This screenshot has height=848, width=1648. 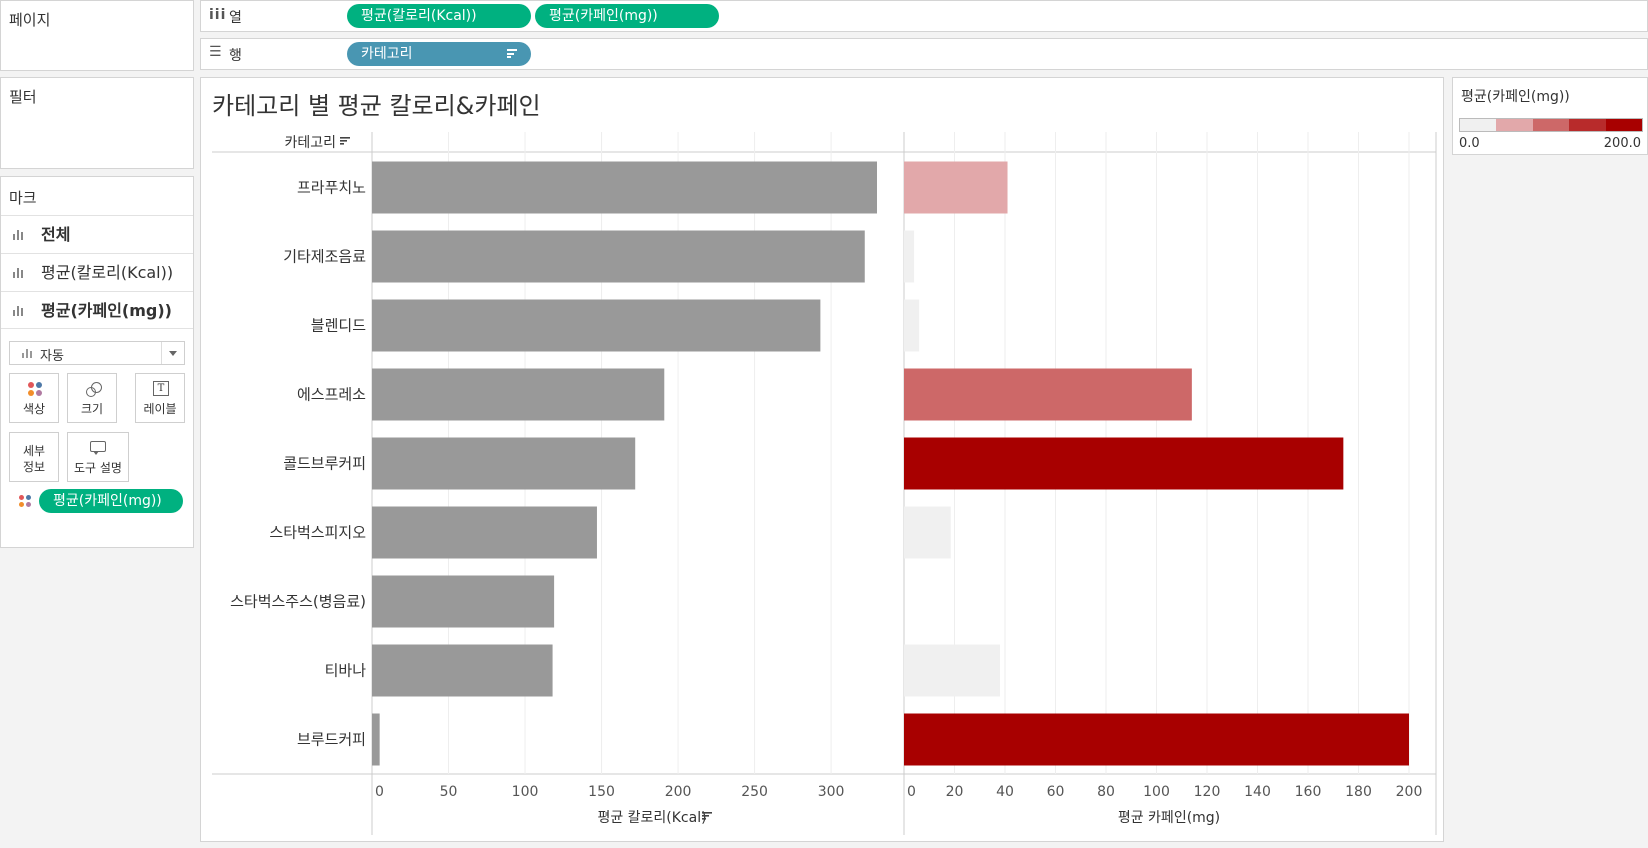 What do you see at coordinates (439, 54) in the screenshot?
I see `rows-pill-category: 카테고리` at bounding box center [439, 54].